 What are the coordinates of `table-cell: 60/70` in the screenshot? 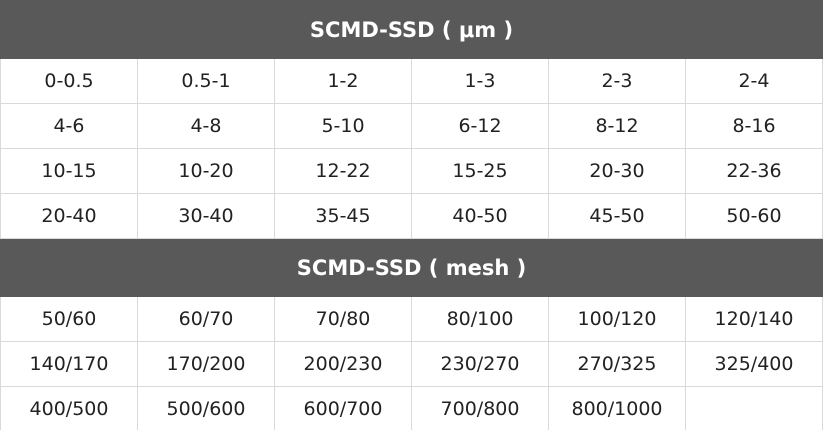 It's located at (206, 319).